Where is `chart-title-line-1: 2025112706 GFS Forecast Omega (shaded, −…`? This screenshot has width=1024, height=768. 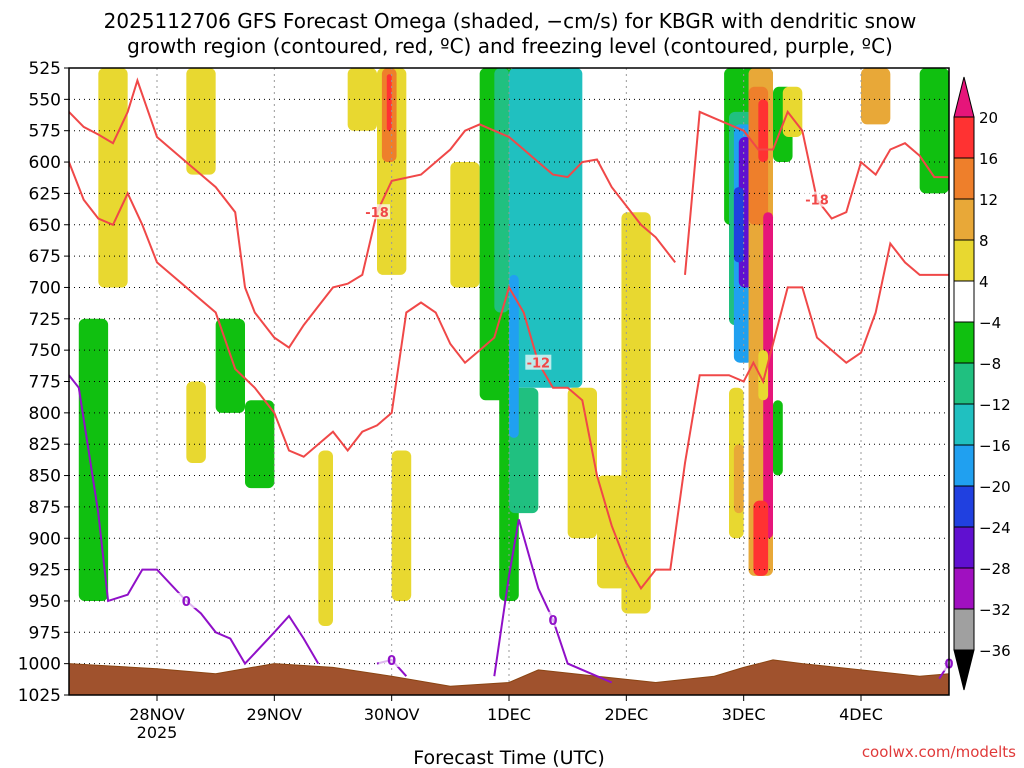 chart-title-line-1: 2025112706 GFS Forecast Omega (shaded, −… is located at coordinates (510, 21).